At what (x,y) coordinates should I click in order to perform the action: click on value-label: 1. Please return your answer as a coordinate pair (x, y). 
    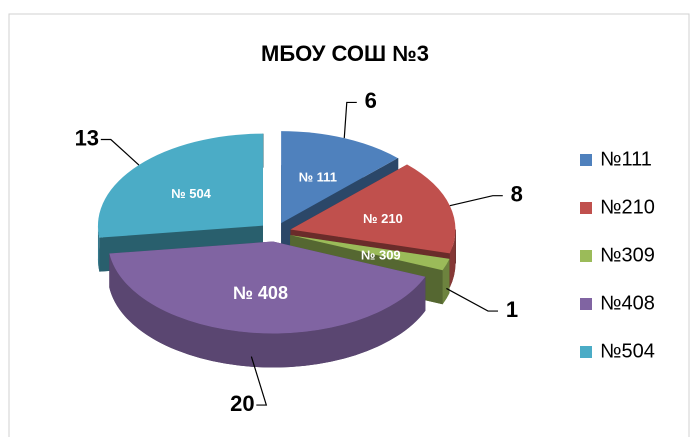
    Looking at the image, I should click on (512, 309).